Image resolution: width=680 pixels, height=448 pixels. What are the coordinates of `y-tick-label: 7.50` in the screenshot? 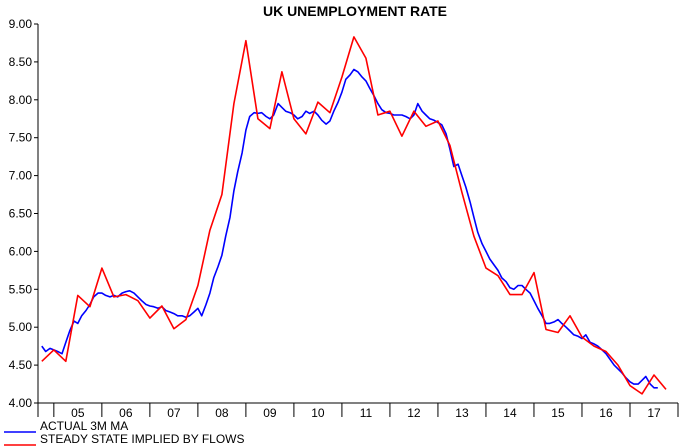 It's located at (21, 138).